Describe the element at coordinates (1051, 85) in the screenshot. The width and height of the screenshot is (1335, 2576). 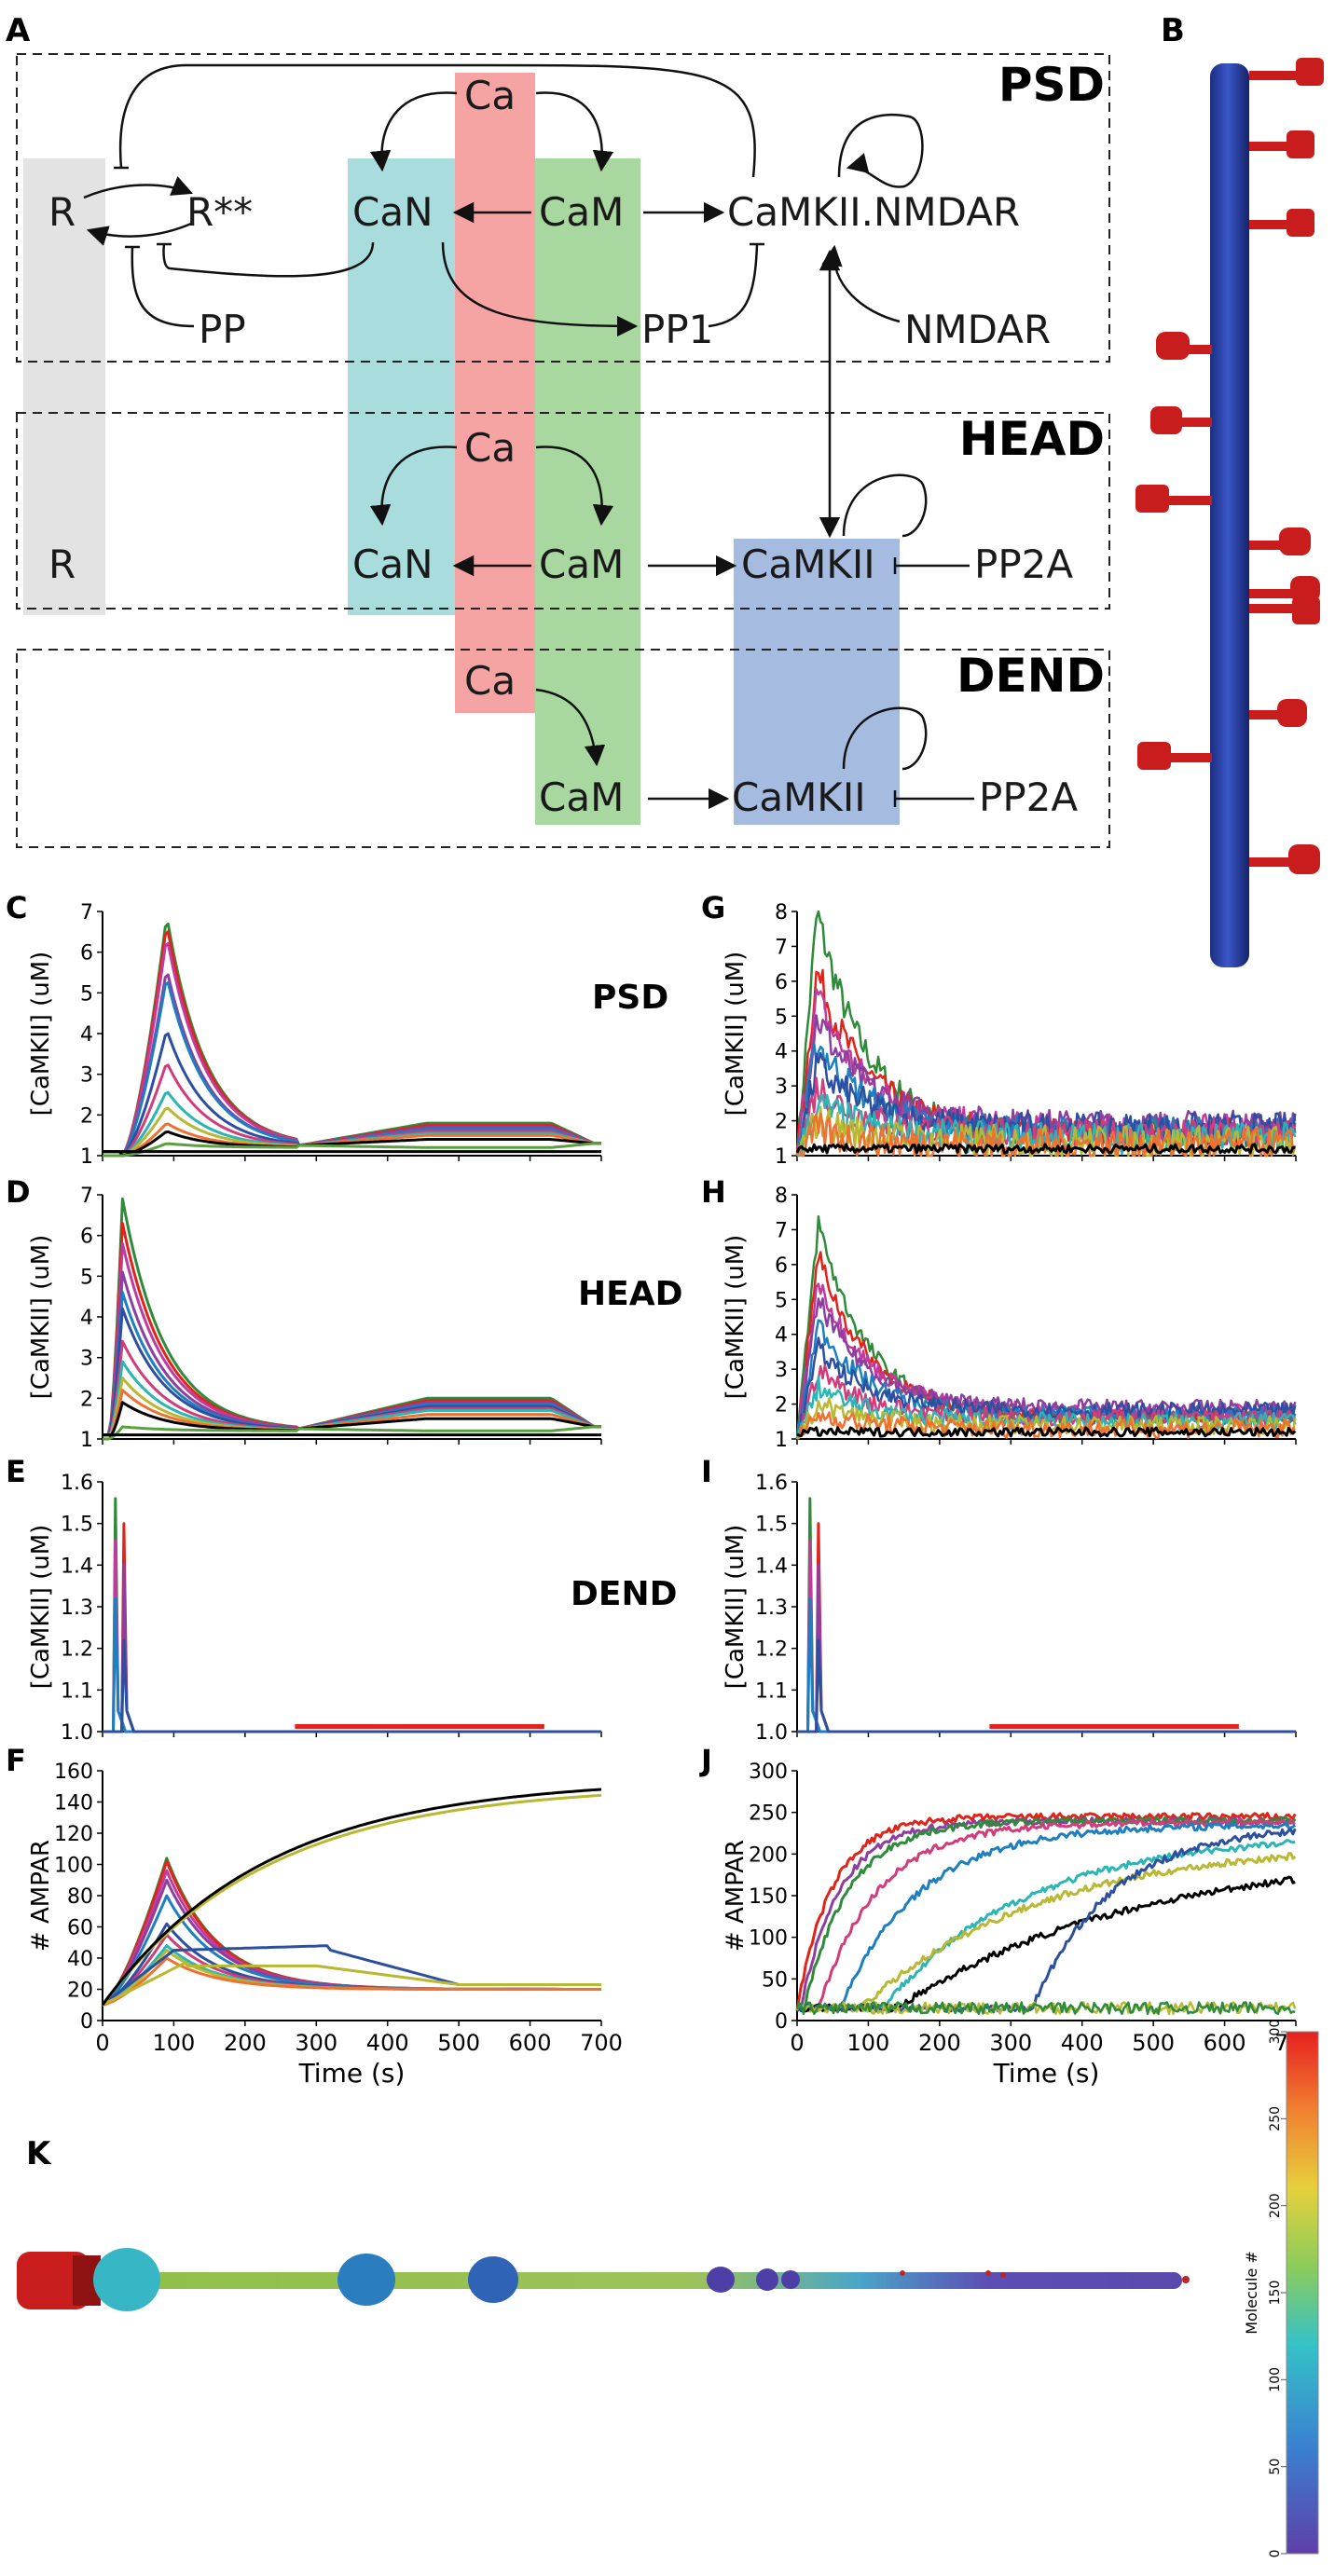
I see `psd-label: PSD` at that location.